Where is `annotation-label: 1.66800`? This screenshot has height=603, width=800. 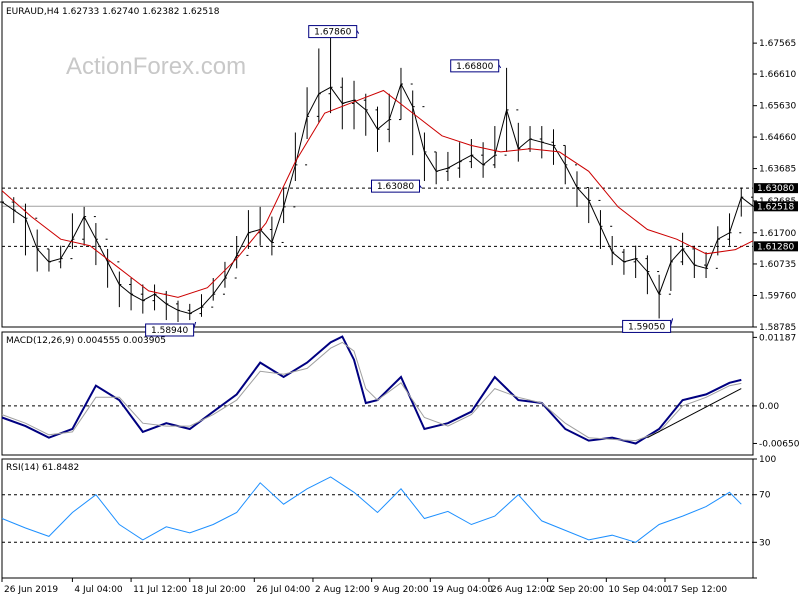
annotation-label: 1.66800 is located at coordinates (474, 67).